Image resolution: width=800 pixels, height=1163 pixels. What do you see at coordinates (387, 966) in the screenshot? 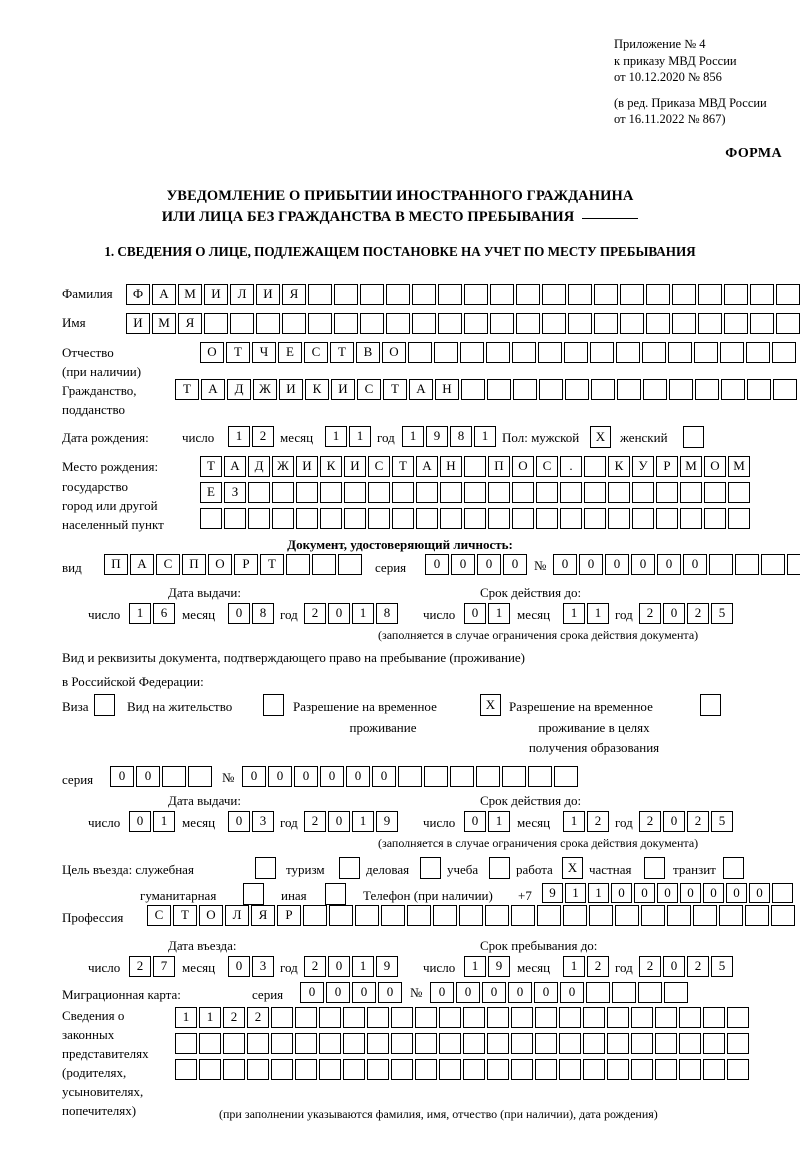
I see `entry-year-4: 9` at bounding box center [387, 966].